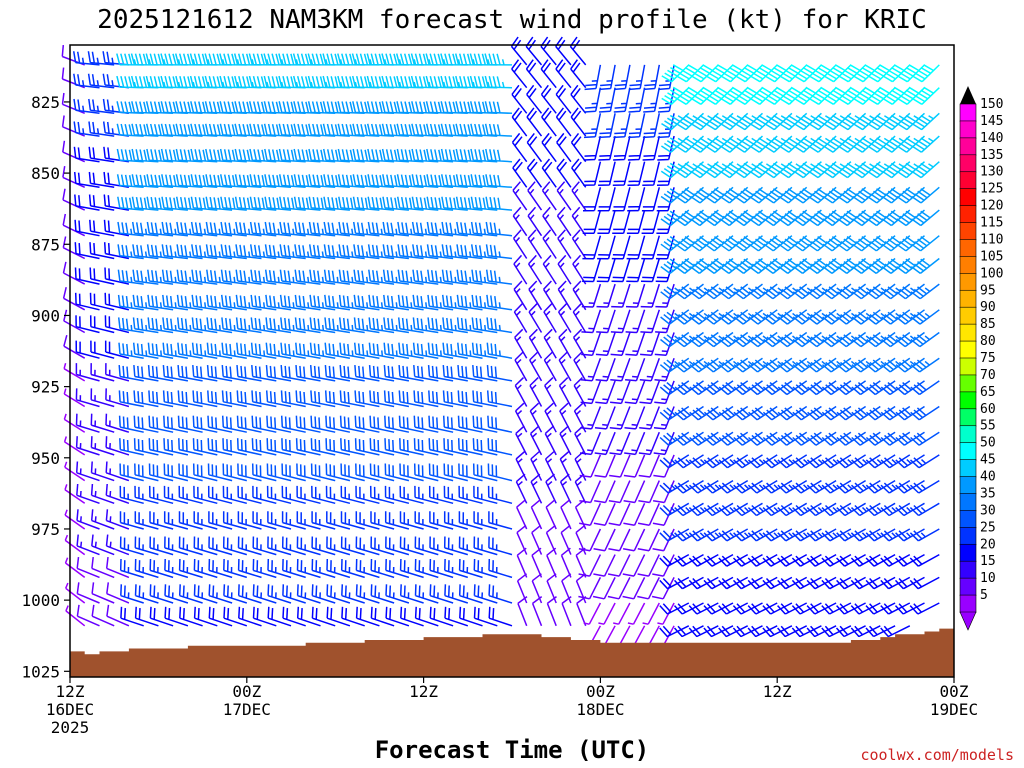 This screenshot has width=1024, height=768. I want to click on colorbar-label: 125, so click(991, 189).